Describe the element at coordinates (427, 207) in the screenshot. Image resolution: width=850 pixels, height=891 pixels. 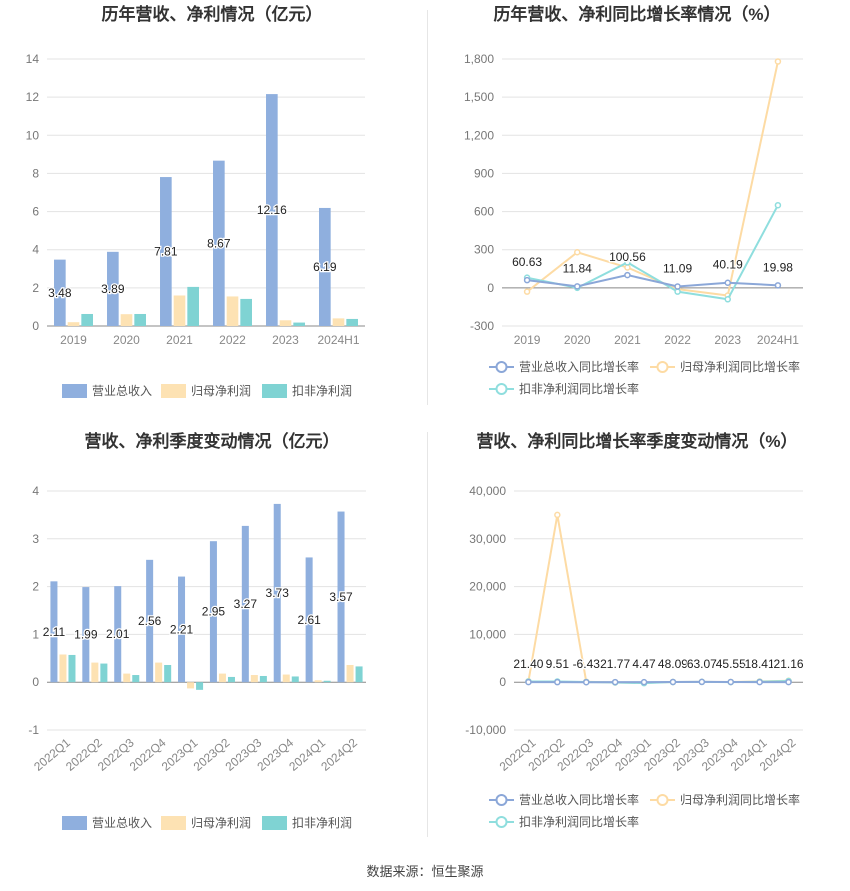
I see `vertical-divider-top` at that location.